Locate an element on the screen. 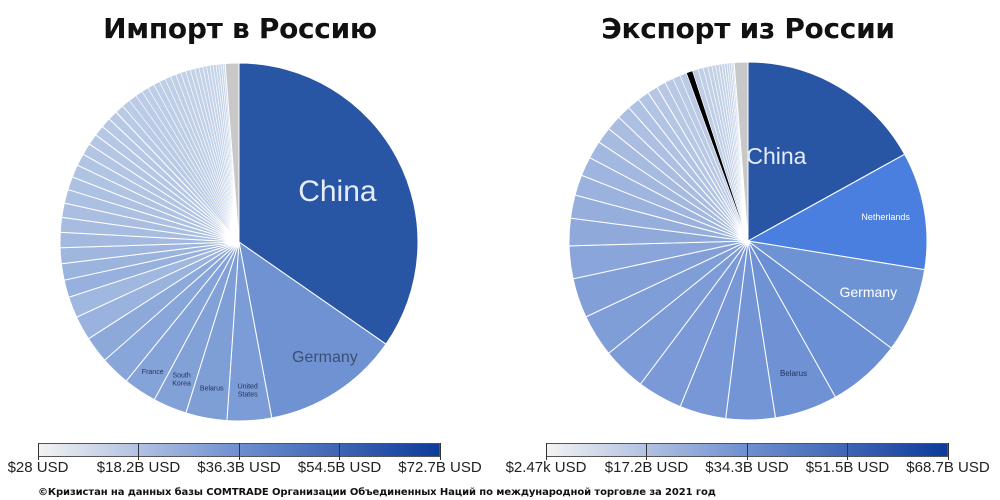  export-chart-title: Экспорт из России is located at coordinates (748, 28).